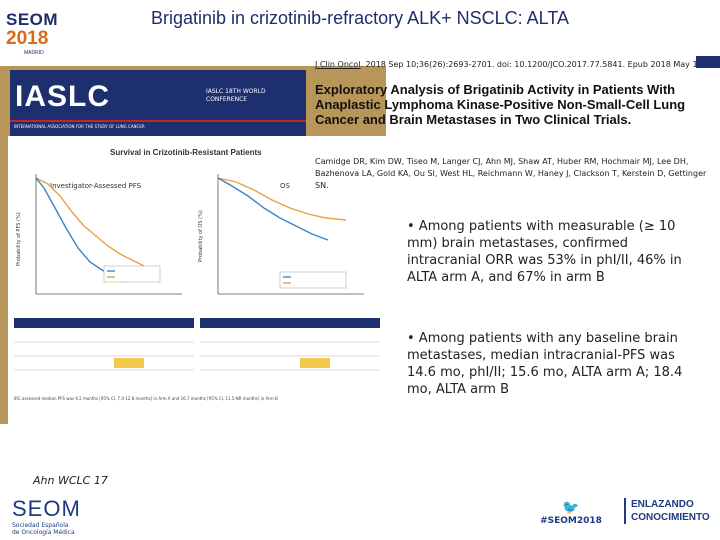  Describe the element at coordinates (70, 480) in the screenshot. I see `footer-reference: Ahn WCLC 17` at that location.